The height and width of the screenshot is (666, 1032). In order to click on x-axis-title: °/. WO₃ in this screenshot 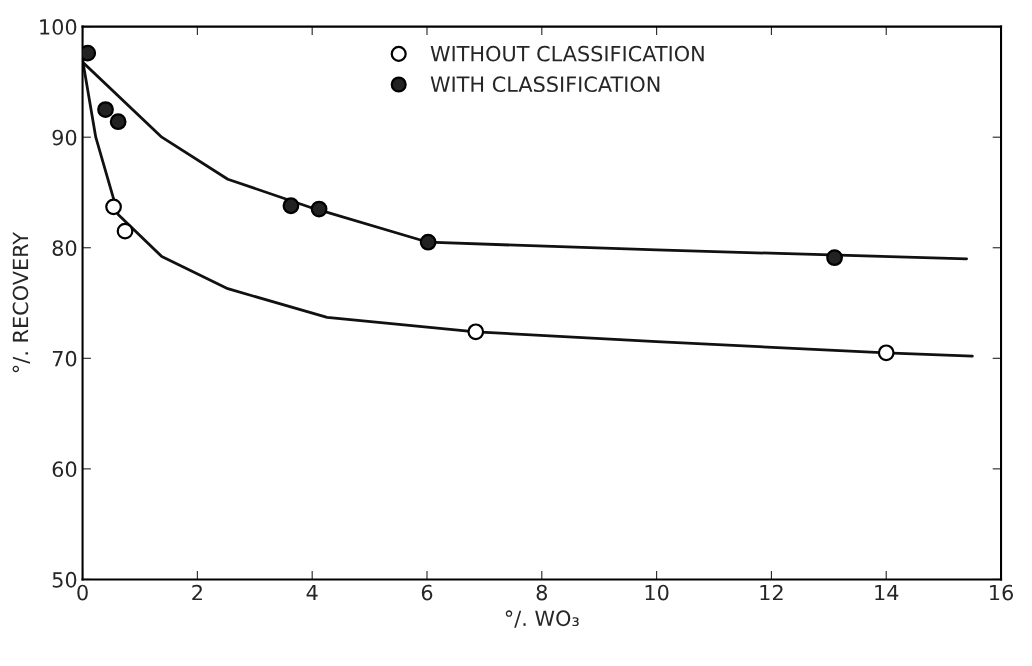, I will do `click(542, 619)`.